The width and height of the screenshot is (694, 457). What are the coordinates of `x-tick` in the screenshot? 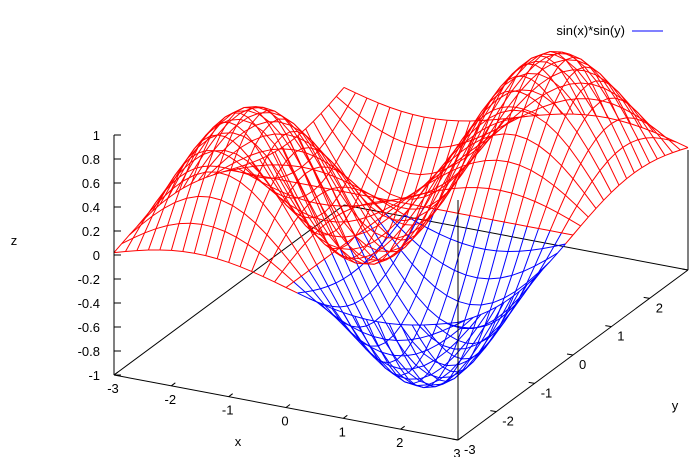 It's located at (288, 406).